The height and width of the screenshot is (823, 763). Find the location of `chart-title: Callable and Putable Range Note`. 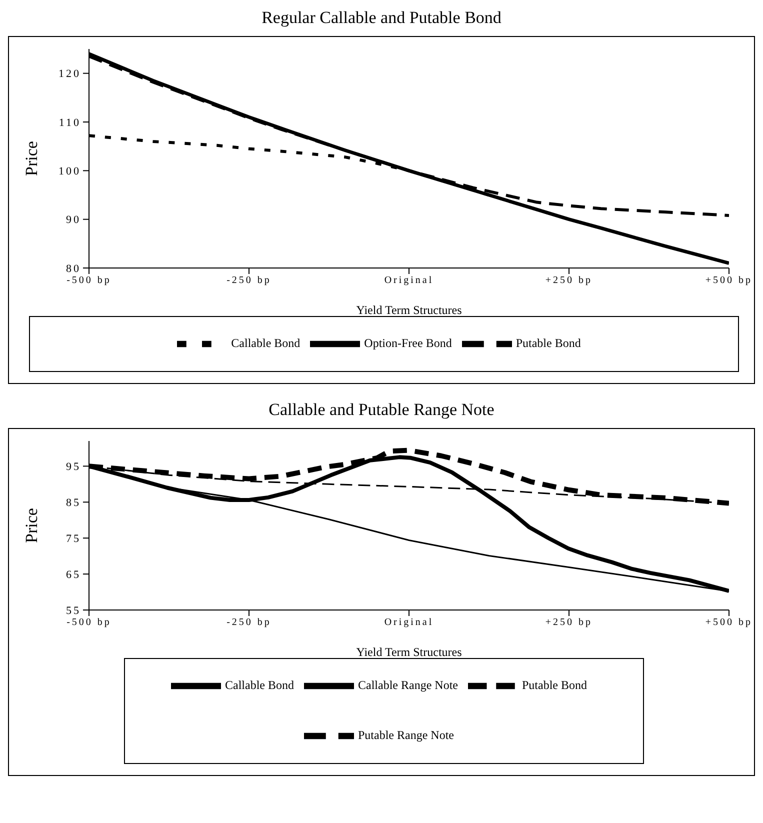

chart-title: Callable and Putable Range Note is located at coordinates (382, 410).